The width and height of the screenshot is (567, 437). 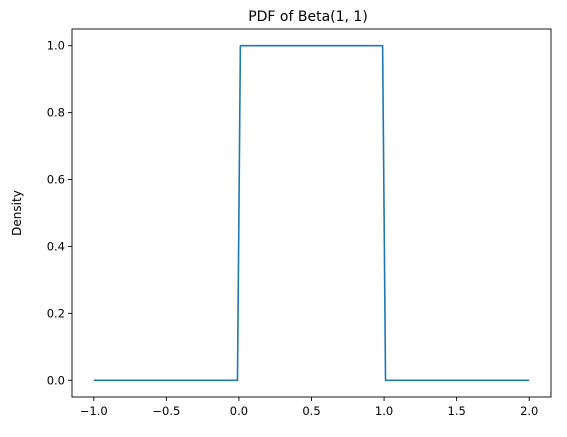 What do you see at coordinates (56, 46) in the screenshot?
I see `y-tick-label: 1.0` at bounding box center [56, 46].